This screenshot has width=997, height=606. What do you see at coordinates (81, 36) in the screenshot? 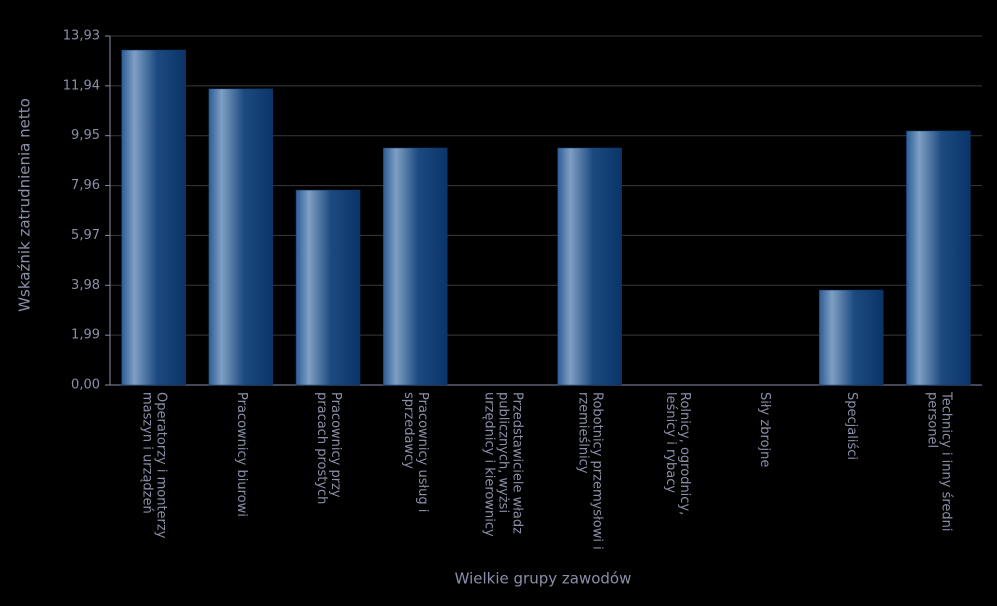
I see `y-tick-label: 13,93` at bounding box center [81, 36].